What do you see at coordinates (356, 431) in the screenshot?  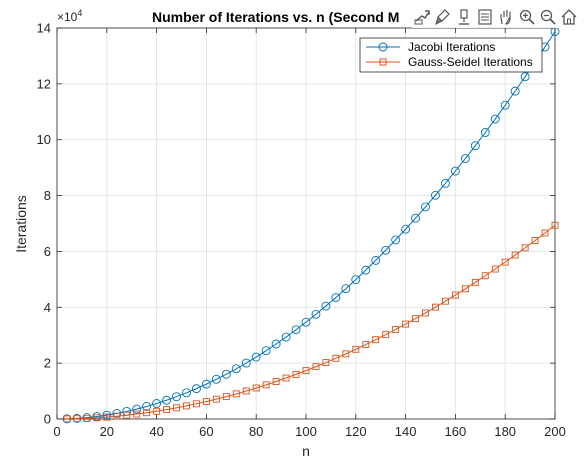 I see `x-tick-label: 120` at bounding box center [356, 431].